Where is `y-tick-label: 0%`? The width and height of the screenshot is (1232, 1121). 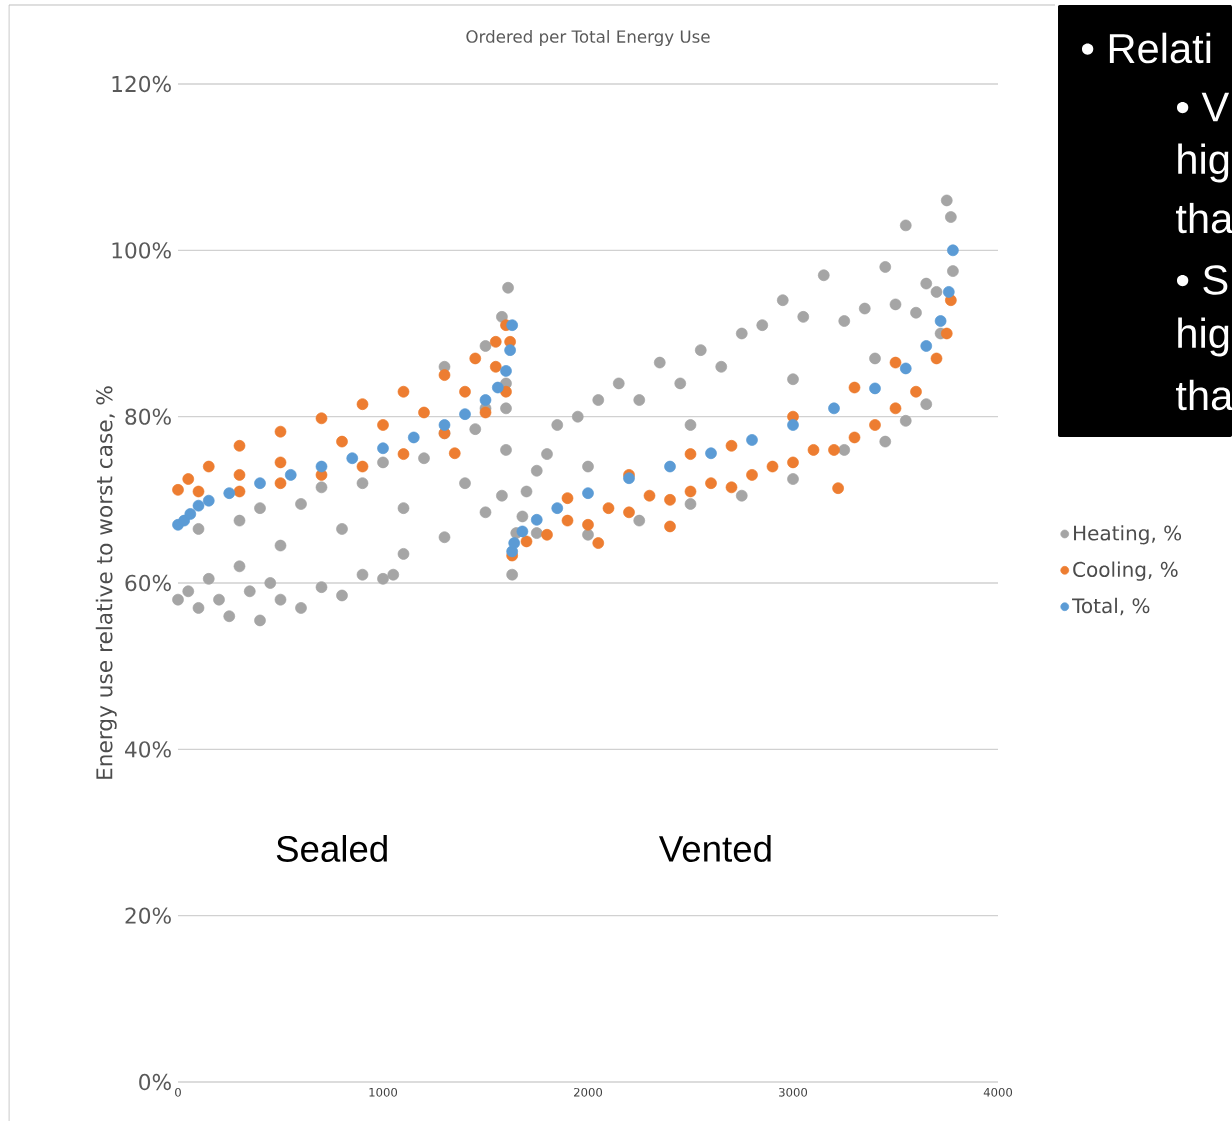
y-tick-label: 0% is located at coordinates (155, 1082).